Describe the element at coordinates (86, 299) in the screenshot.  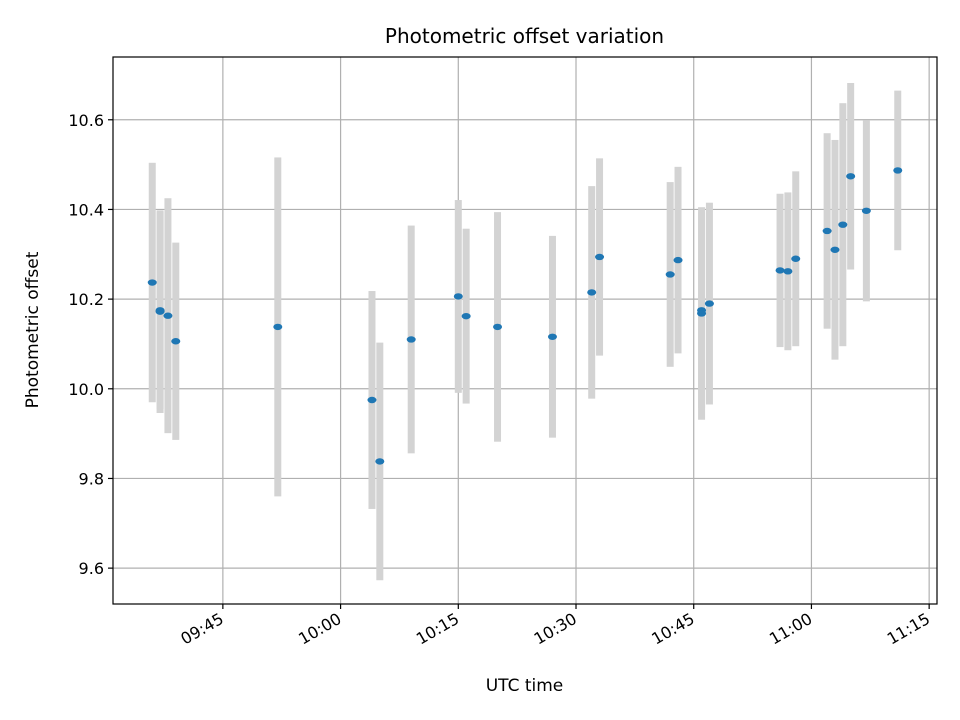
I see `y-tick-label: 10.2` at that location.